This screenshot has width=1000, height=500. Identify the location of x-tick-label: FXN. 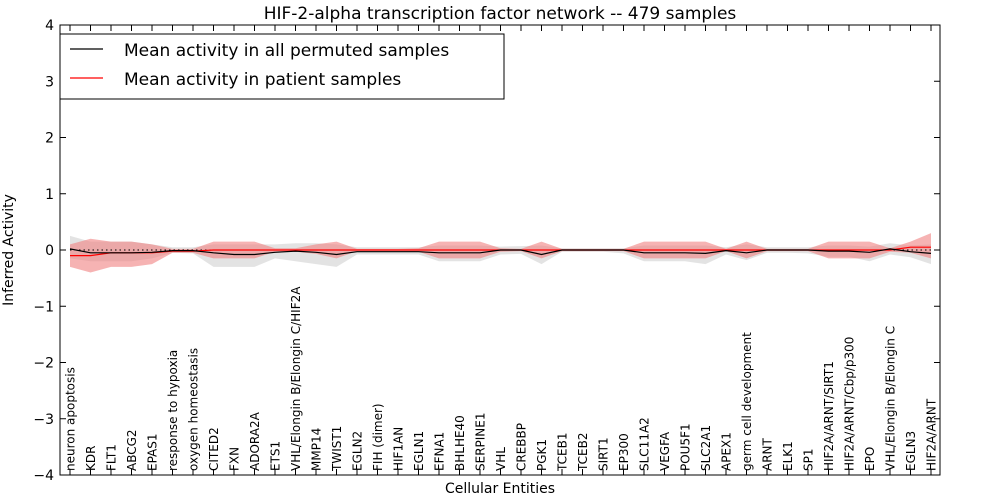
(235, 459).